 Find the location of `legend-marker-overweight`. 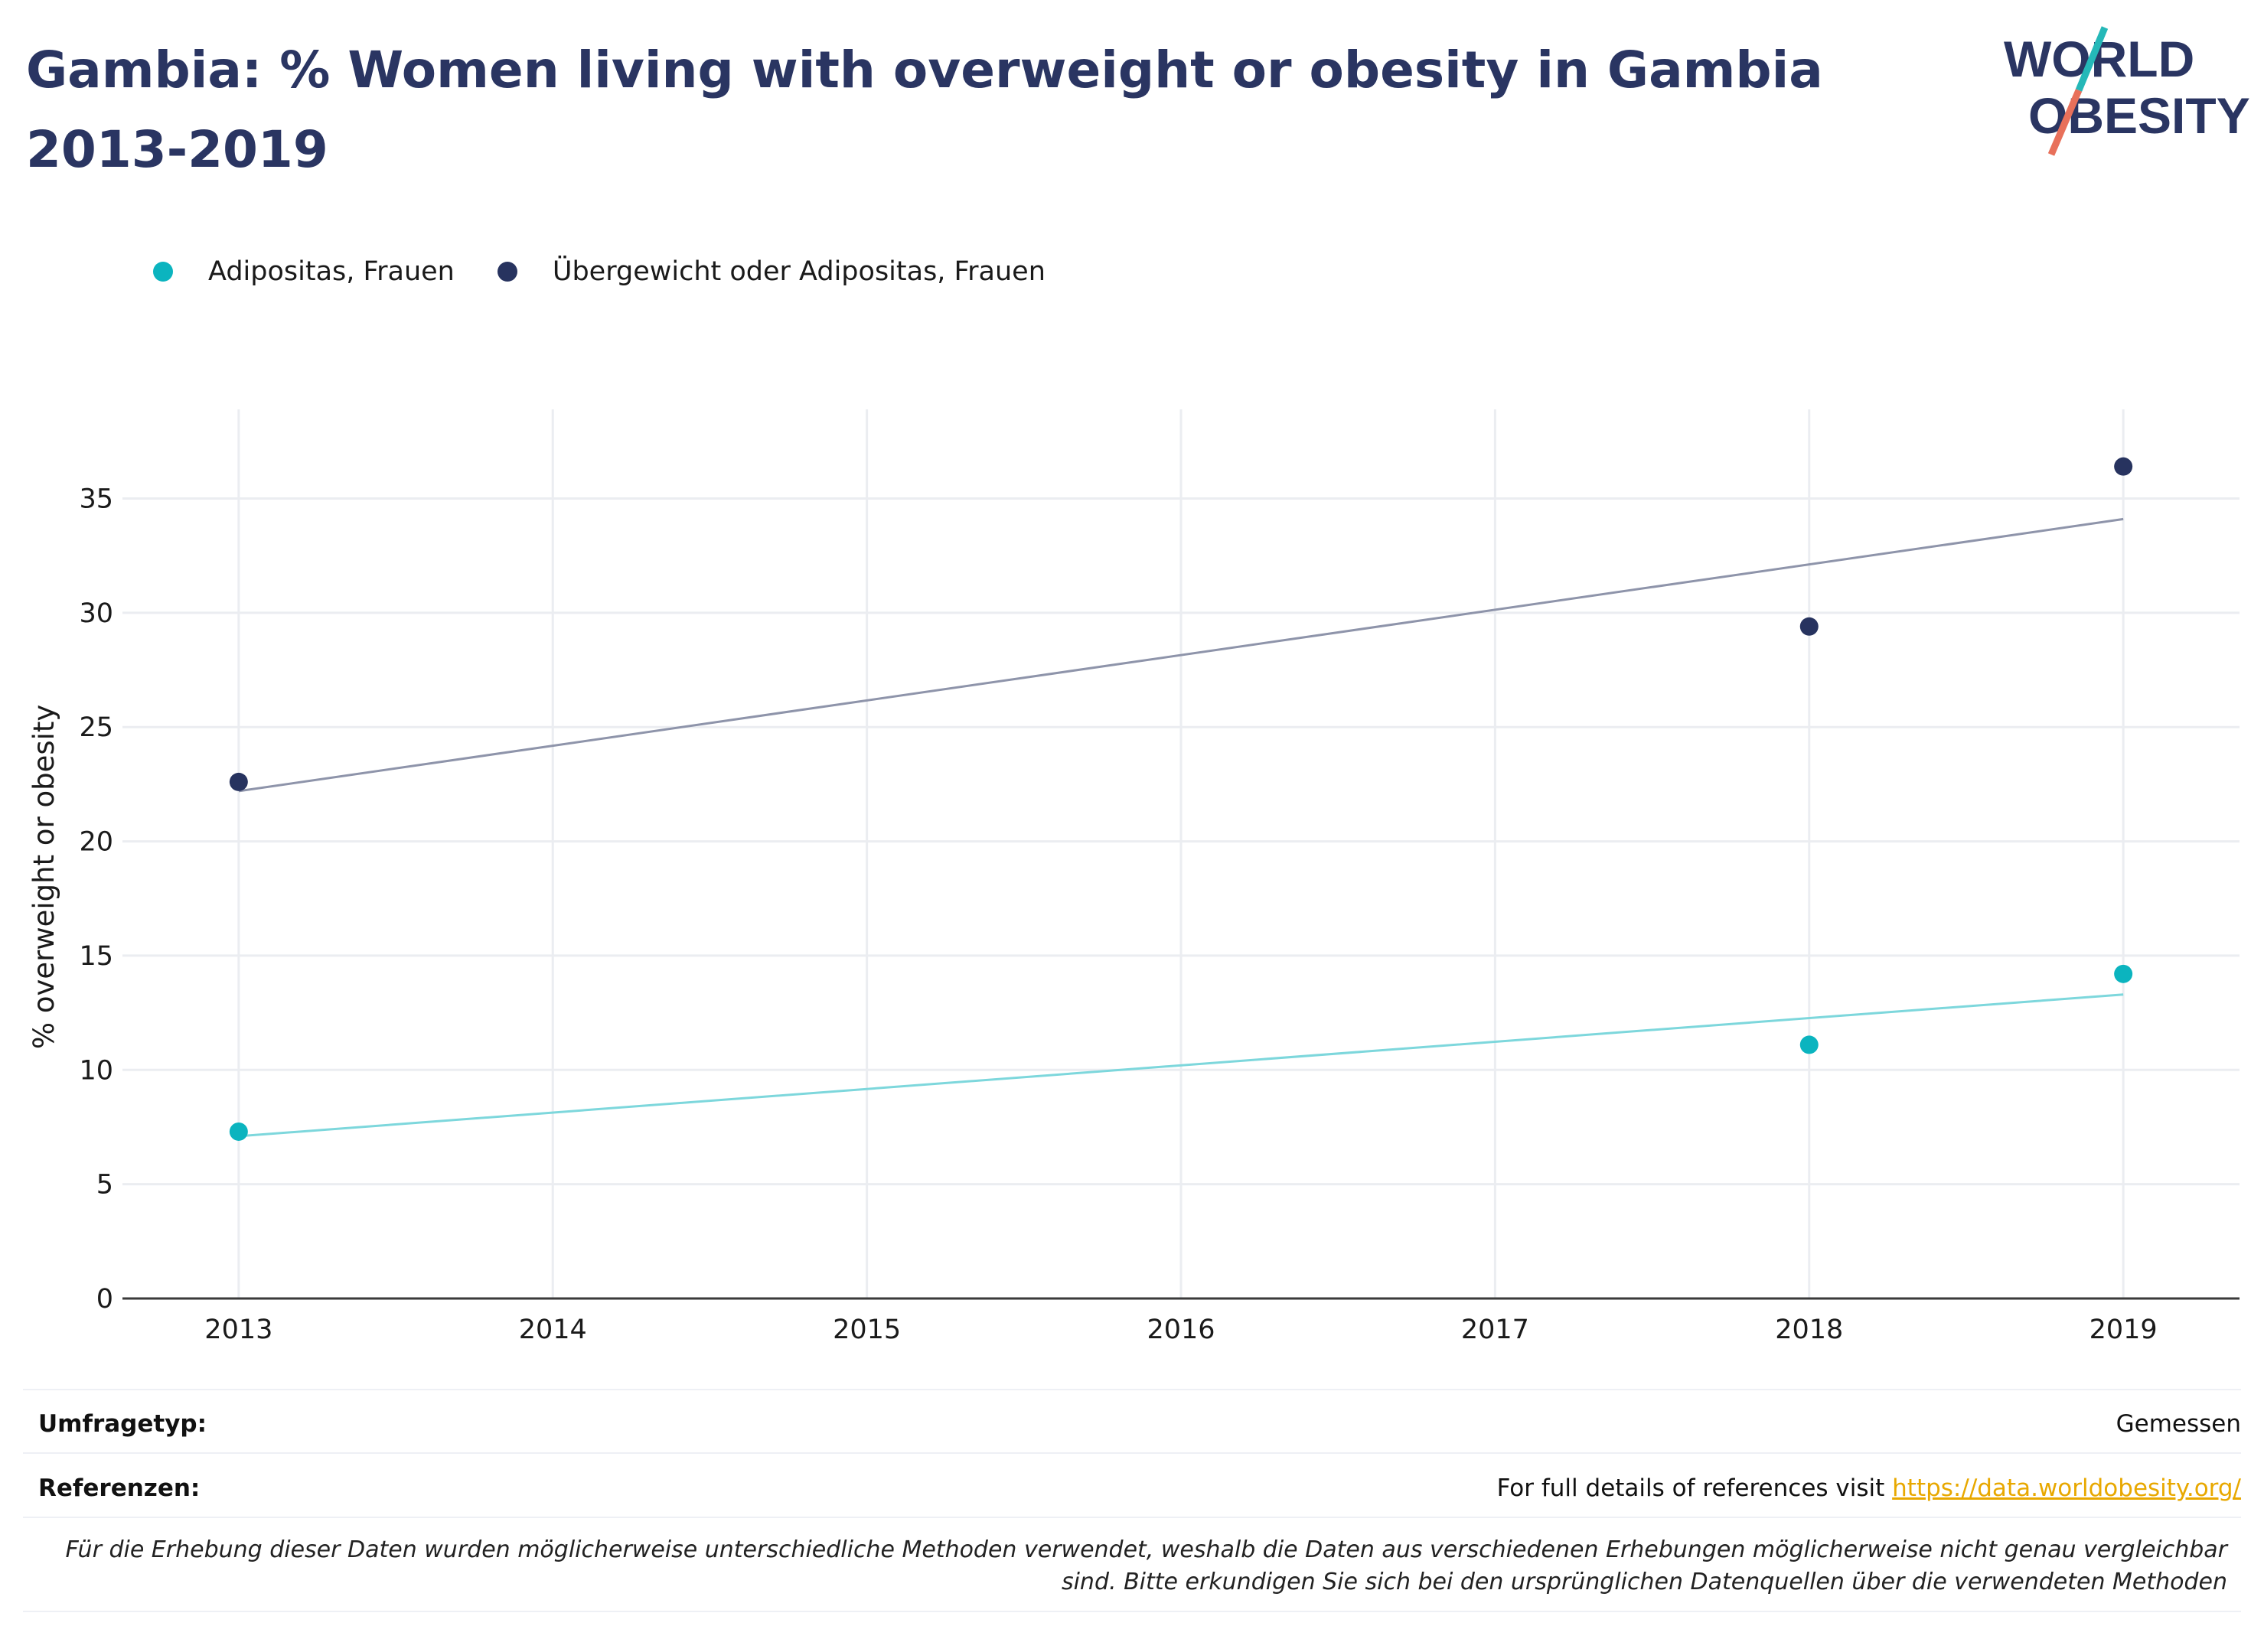

legend-marker-overweight is located at coordinates (507, 272).